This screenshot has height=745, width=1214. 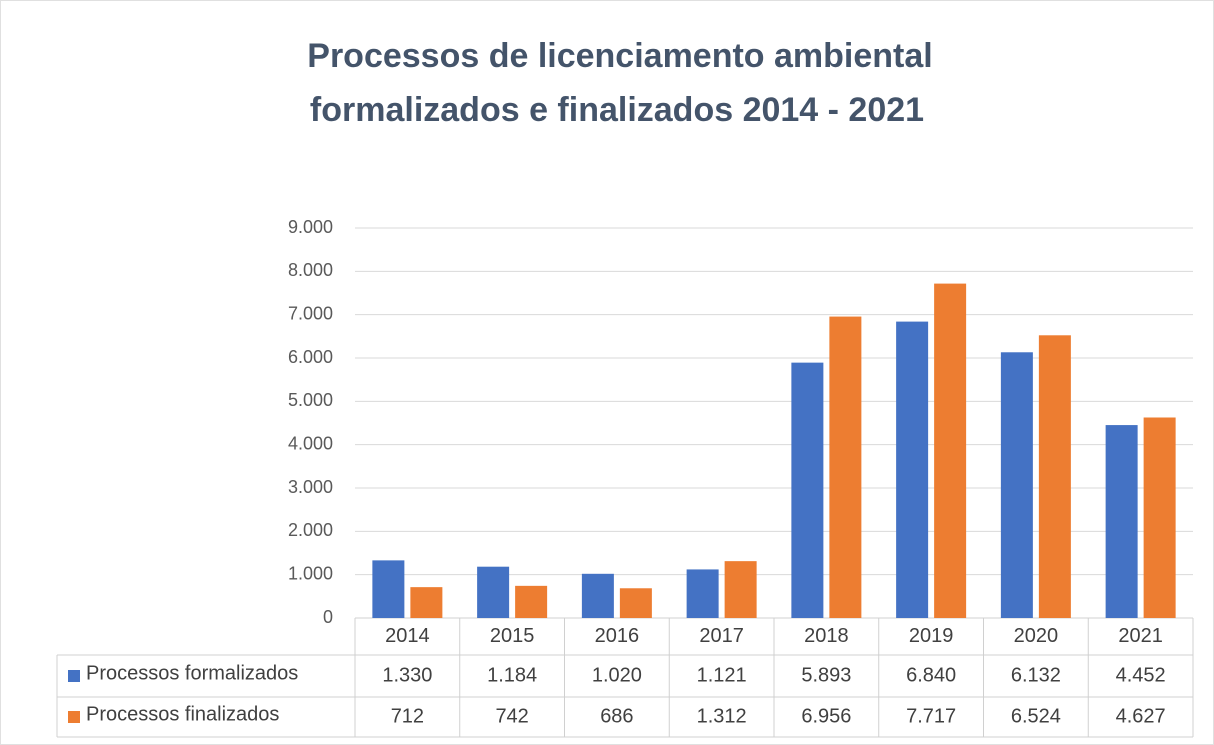 I want to click on table-value: 742, so click(x=511, y=716).